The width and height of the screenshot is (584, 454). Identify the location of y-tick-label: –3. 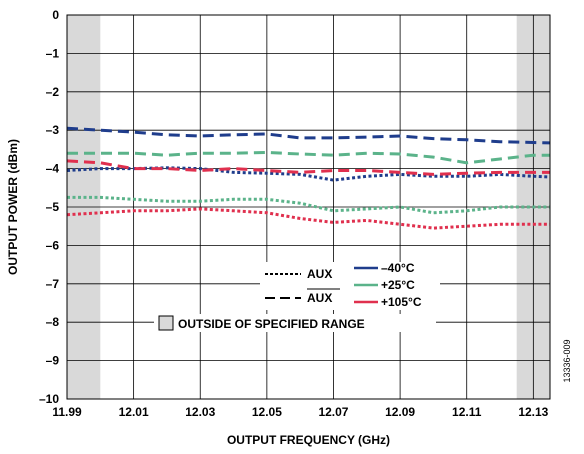
(53, 130).